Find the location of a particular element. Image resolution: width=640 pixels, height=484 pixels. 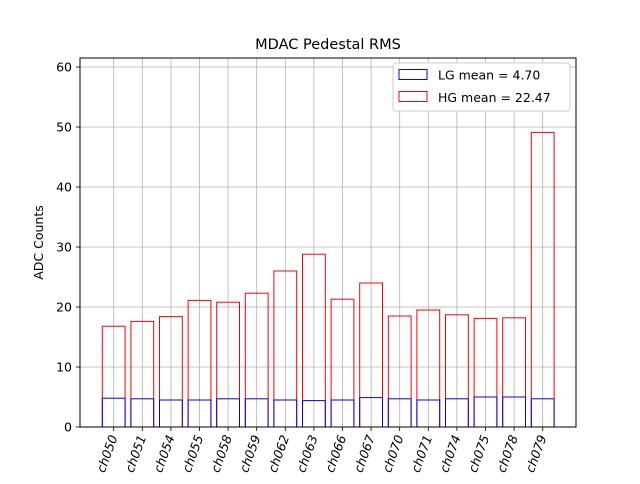

legend-label-lg: LG mean = 4.70 is located at coordinates (489, 75).